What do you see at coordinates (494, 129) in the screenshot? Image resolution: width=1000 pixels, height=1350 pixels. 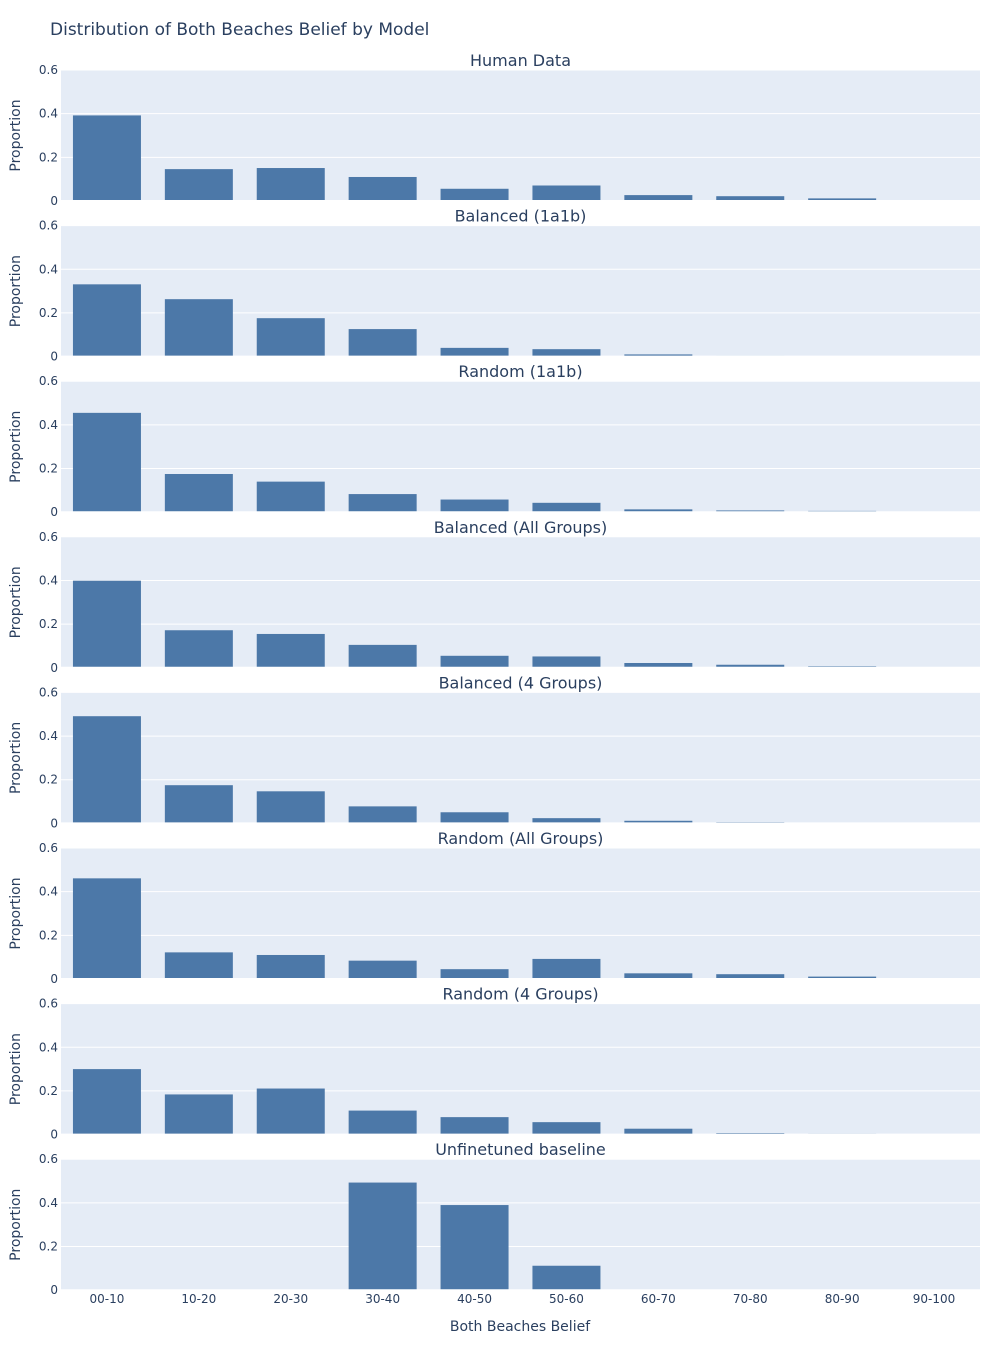 I see `subplot: 0 0.2 0.4 0.6 Human Data Proportion` at bounding box center [494, 129].